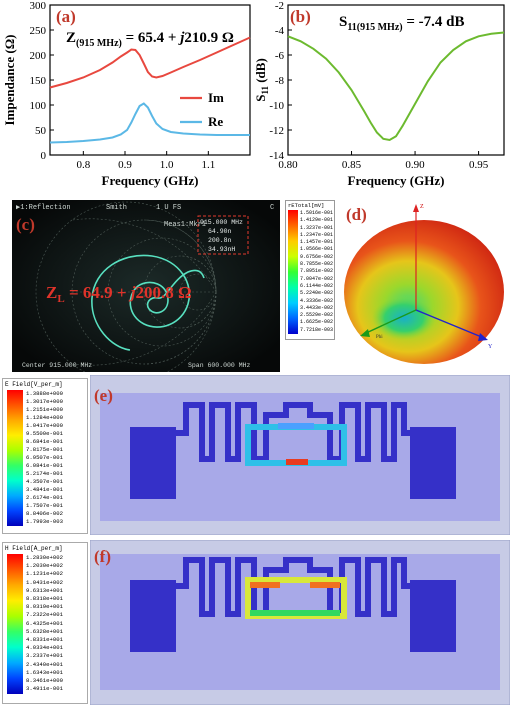  Describe the element at coordinates (44, 409) in the screenshot. I see `e-legend-tick: 1.2151e+000` at that location.